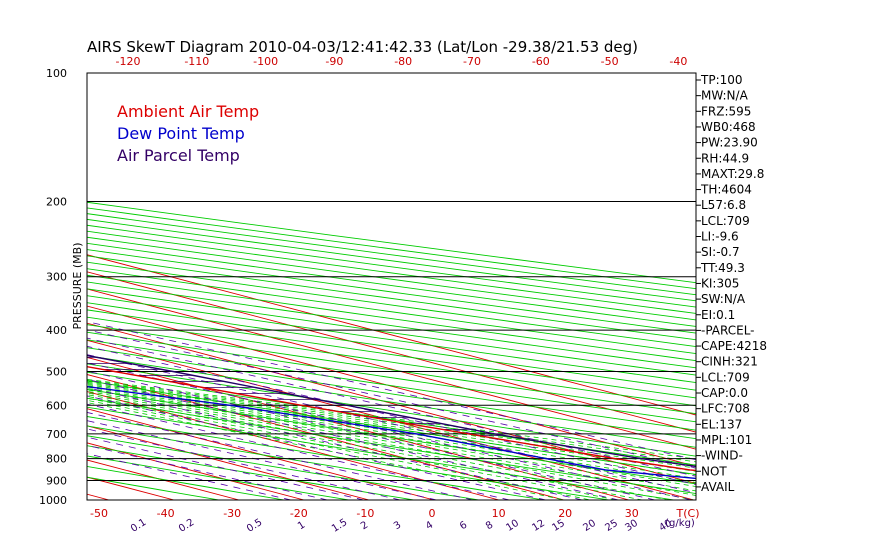 The image size is (870, 560). I want to click on stability-index: FRZ:595, so click(726, 111).